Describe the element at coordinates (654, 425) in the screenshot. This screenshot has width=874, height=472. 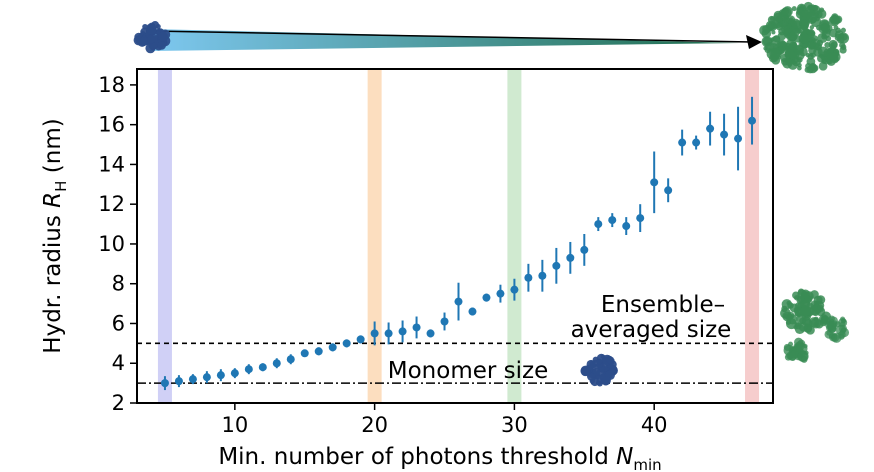
I see `x-tick-label-40: 40` at that location.